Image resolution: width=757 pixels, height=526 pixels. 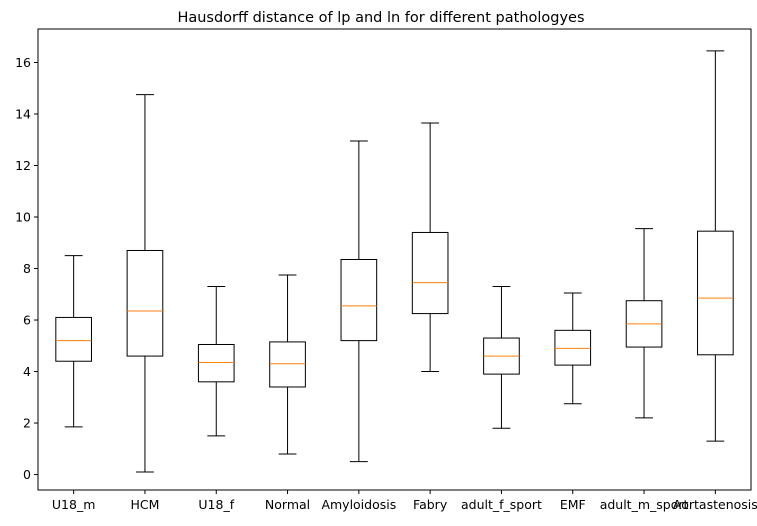 What do you see at coordinates (644, 504) in the screenshot?
I see `x-tick-label: adult_m_sport` at bounding box center [644, 504].